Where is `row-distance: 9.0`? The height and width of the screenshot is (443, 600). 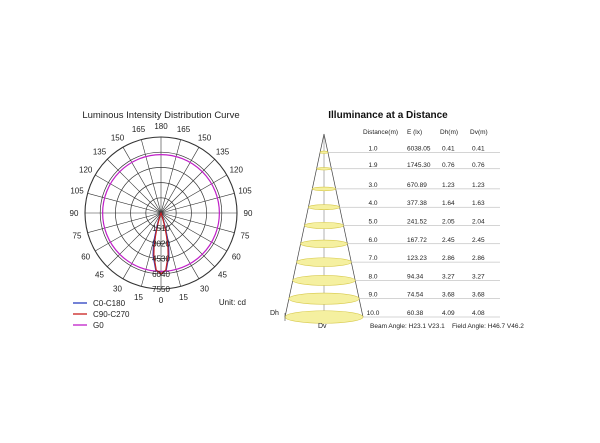 row-distance: 9.0 is located at coordinates (372, 295).